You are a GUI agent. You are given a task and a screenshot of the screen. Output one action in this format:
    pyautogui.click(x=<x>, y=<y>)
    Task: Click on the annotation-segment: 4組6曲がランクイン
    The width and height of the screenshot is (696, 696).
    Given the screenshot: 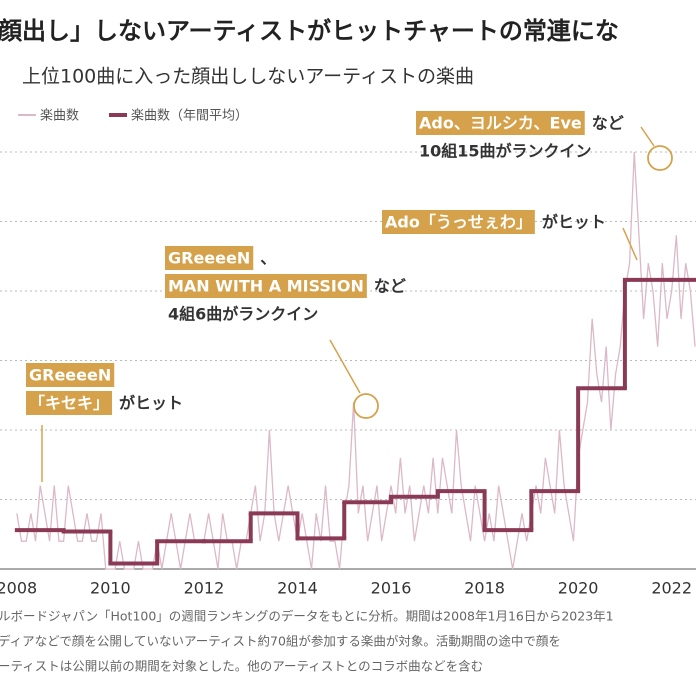 What is the action you would take?
    pyautogui.click(x=243, y=314)
    